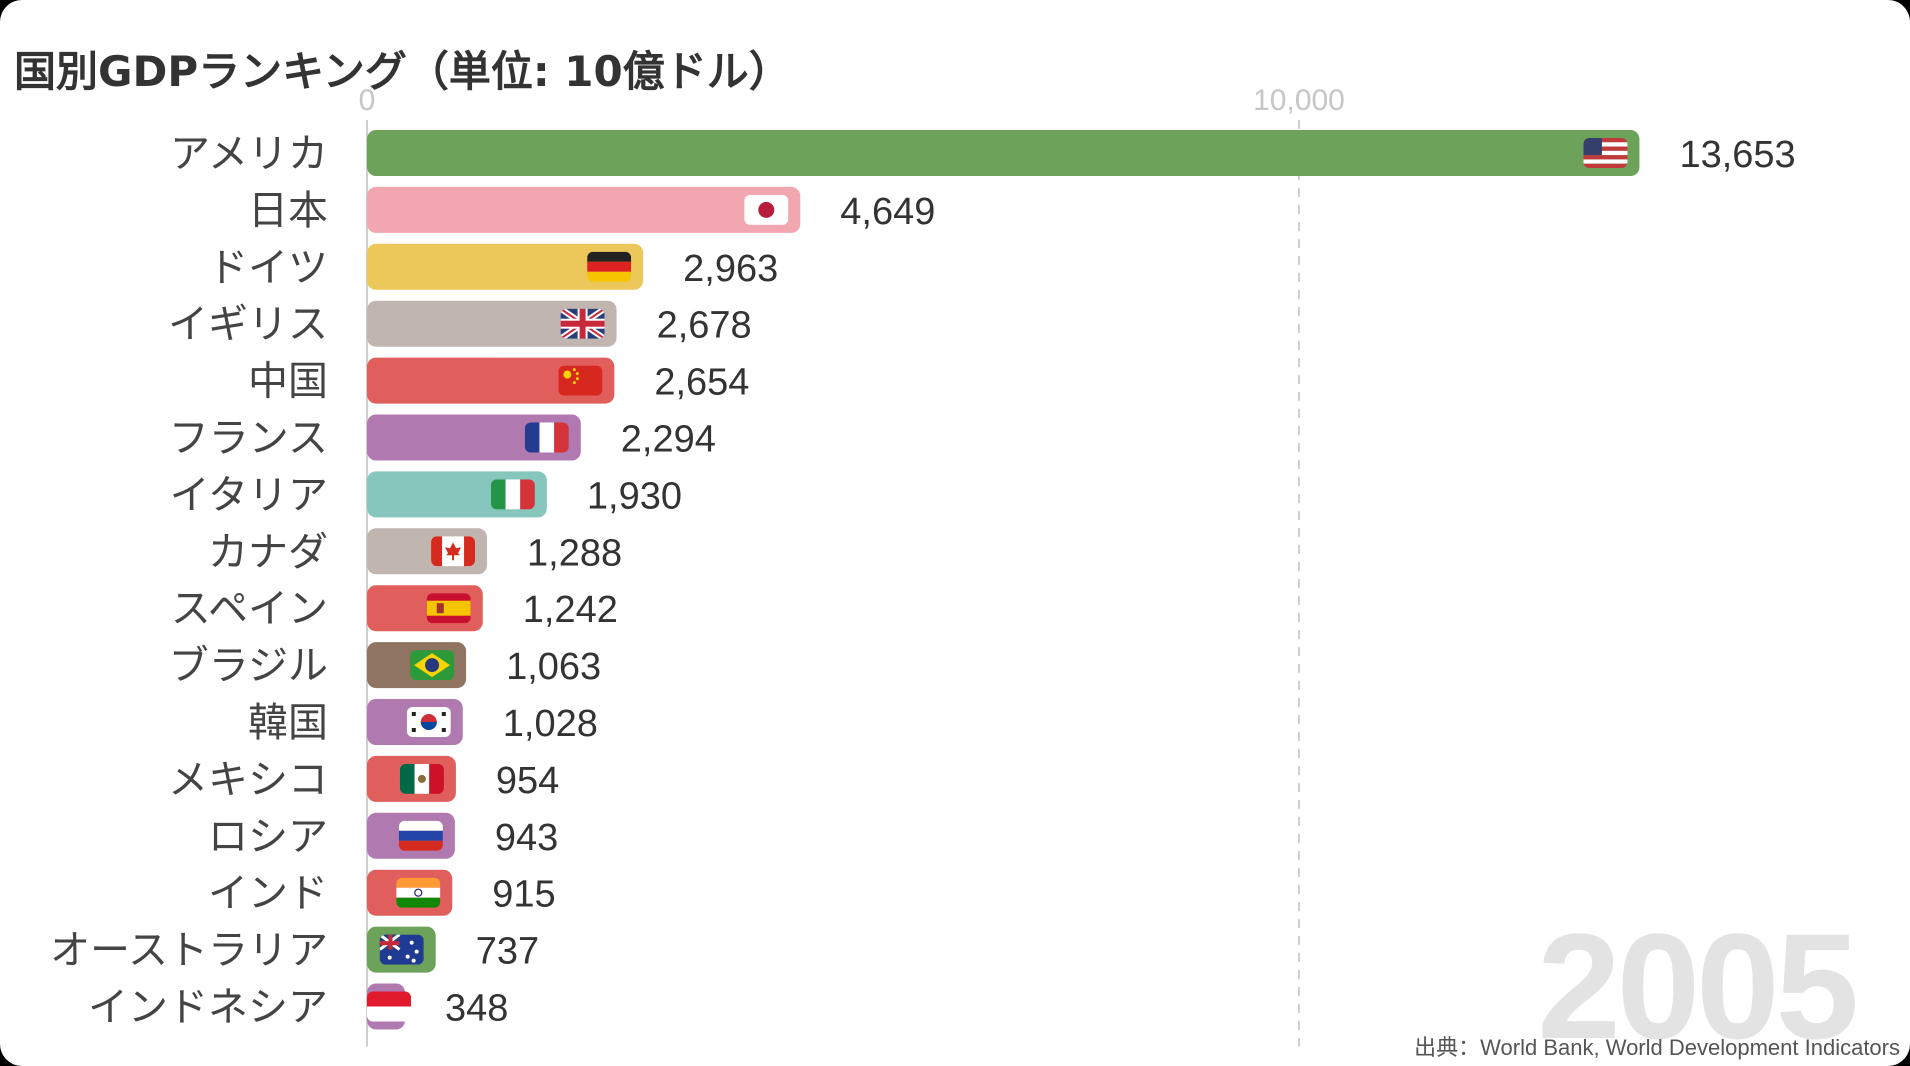 Image resolution: width=1910 pixels, height=1066 pixels. I want to click on value-label: 1,063, so click(553, 667).